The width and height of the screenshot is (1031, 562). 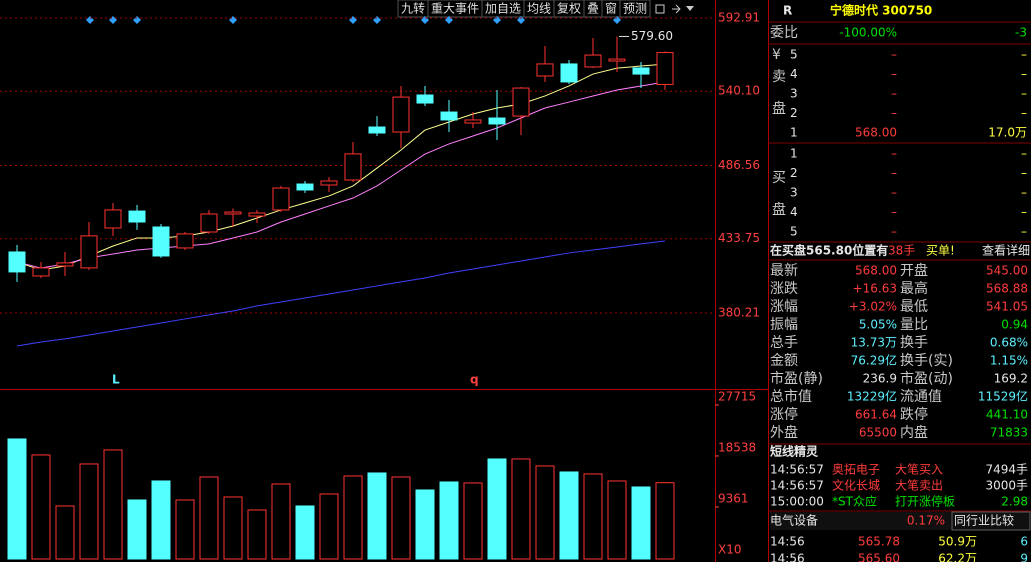 I want to click on lock-icon, so click(x=660, y=9).